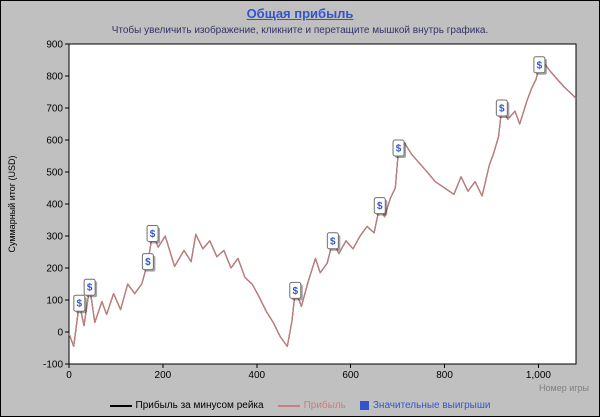 The height and width of the screenshot is (417, 600). What do you see at coordinates (444, 375) in the screenshot?
I see `x-tick-label: 800` at bounding box center [444, 375].